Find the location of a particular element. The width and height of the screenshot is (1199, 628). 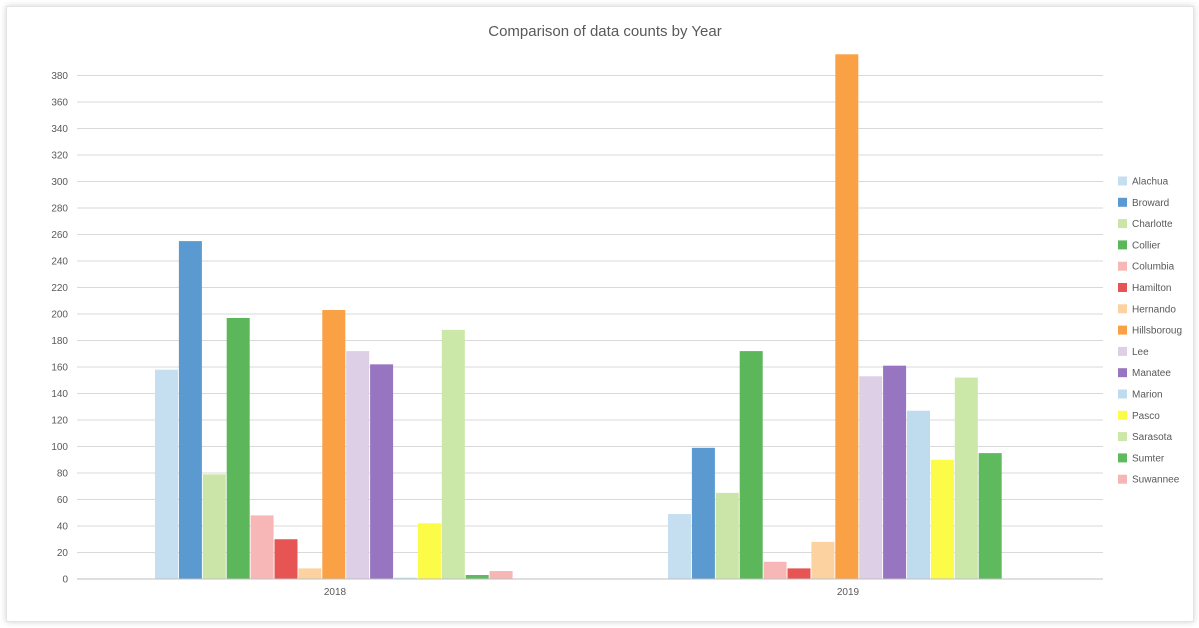

bar-lee-2018 is located at coordinates (358, 465).